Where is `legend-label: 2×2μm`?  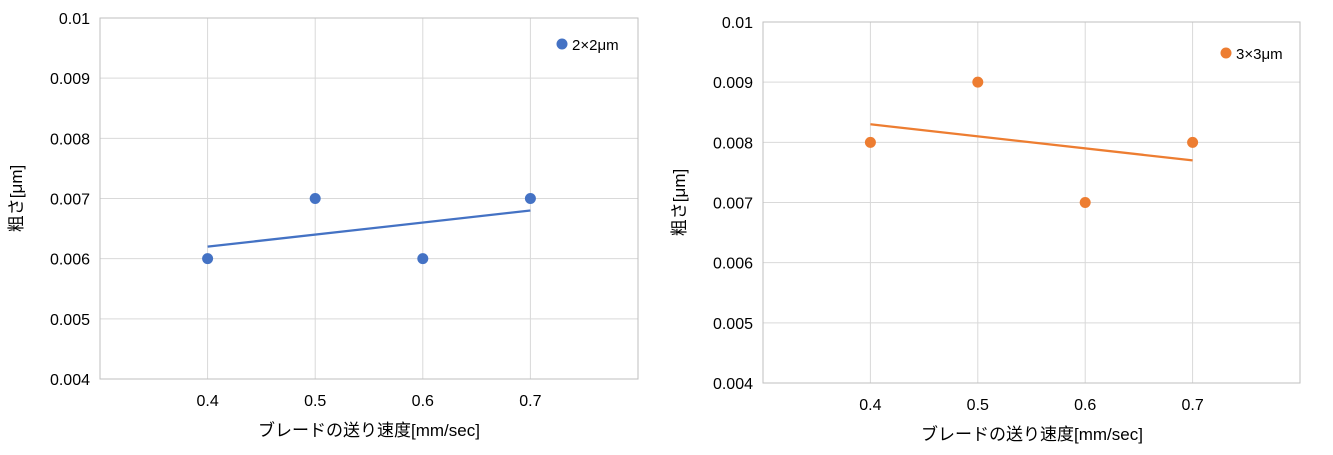
legend-label: 2×2μm is located at coordinates (595, 45).